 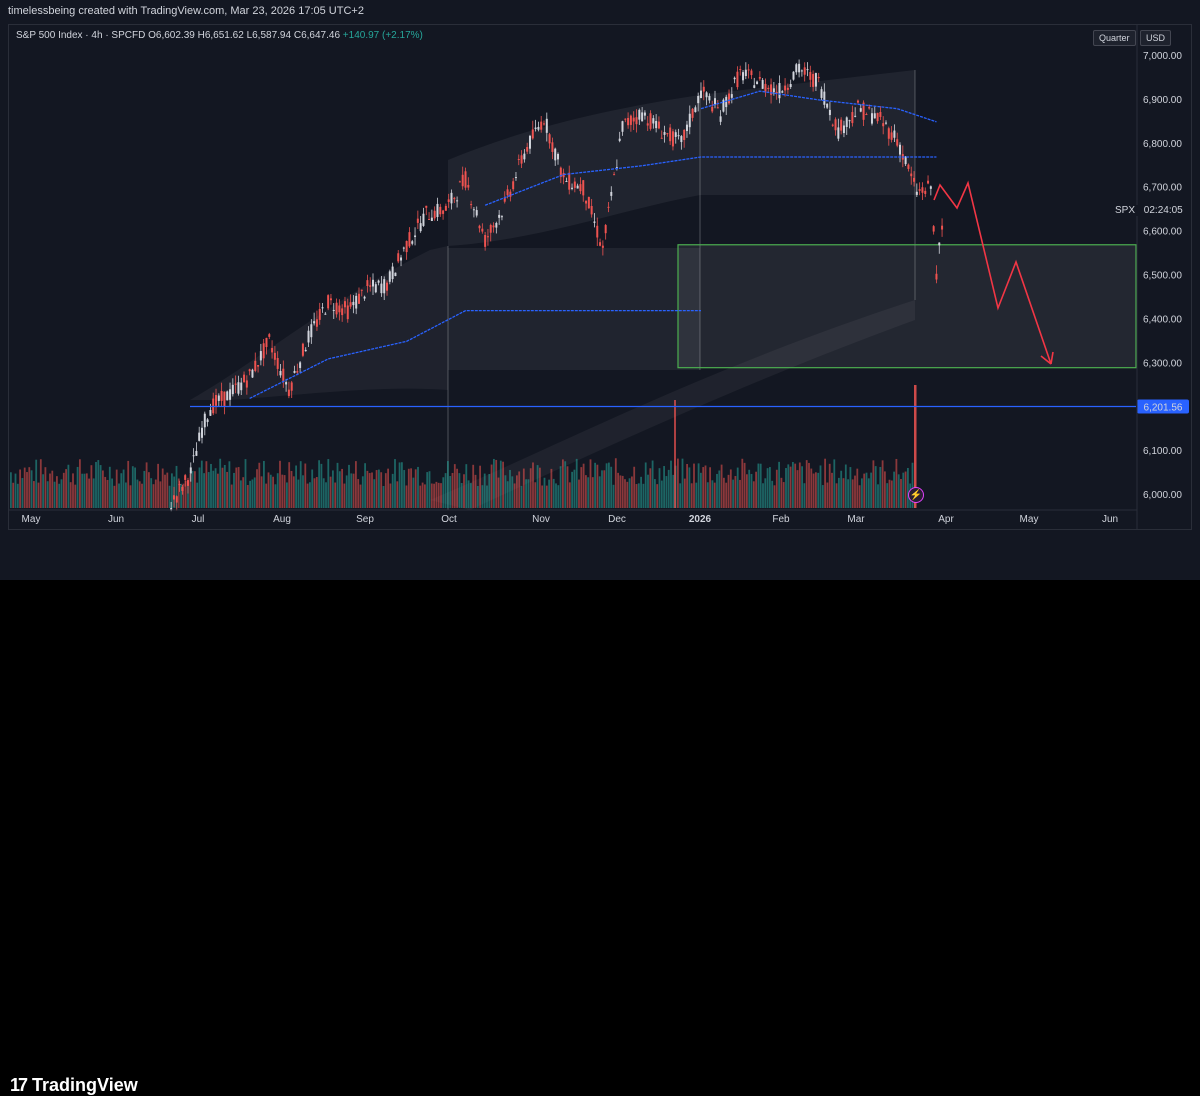 I want to click on price-tick-label: 6,600.00, so click(x=1162, y=232).